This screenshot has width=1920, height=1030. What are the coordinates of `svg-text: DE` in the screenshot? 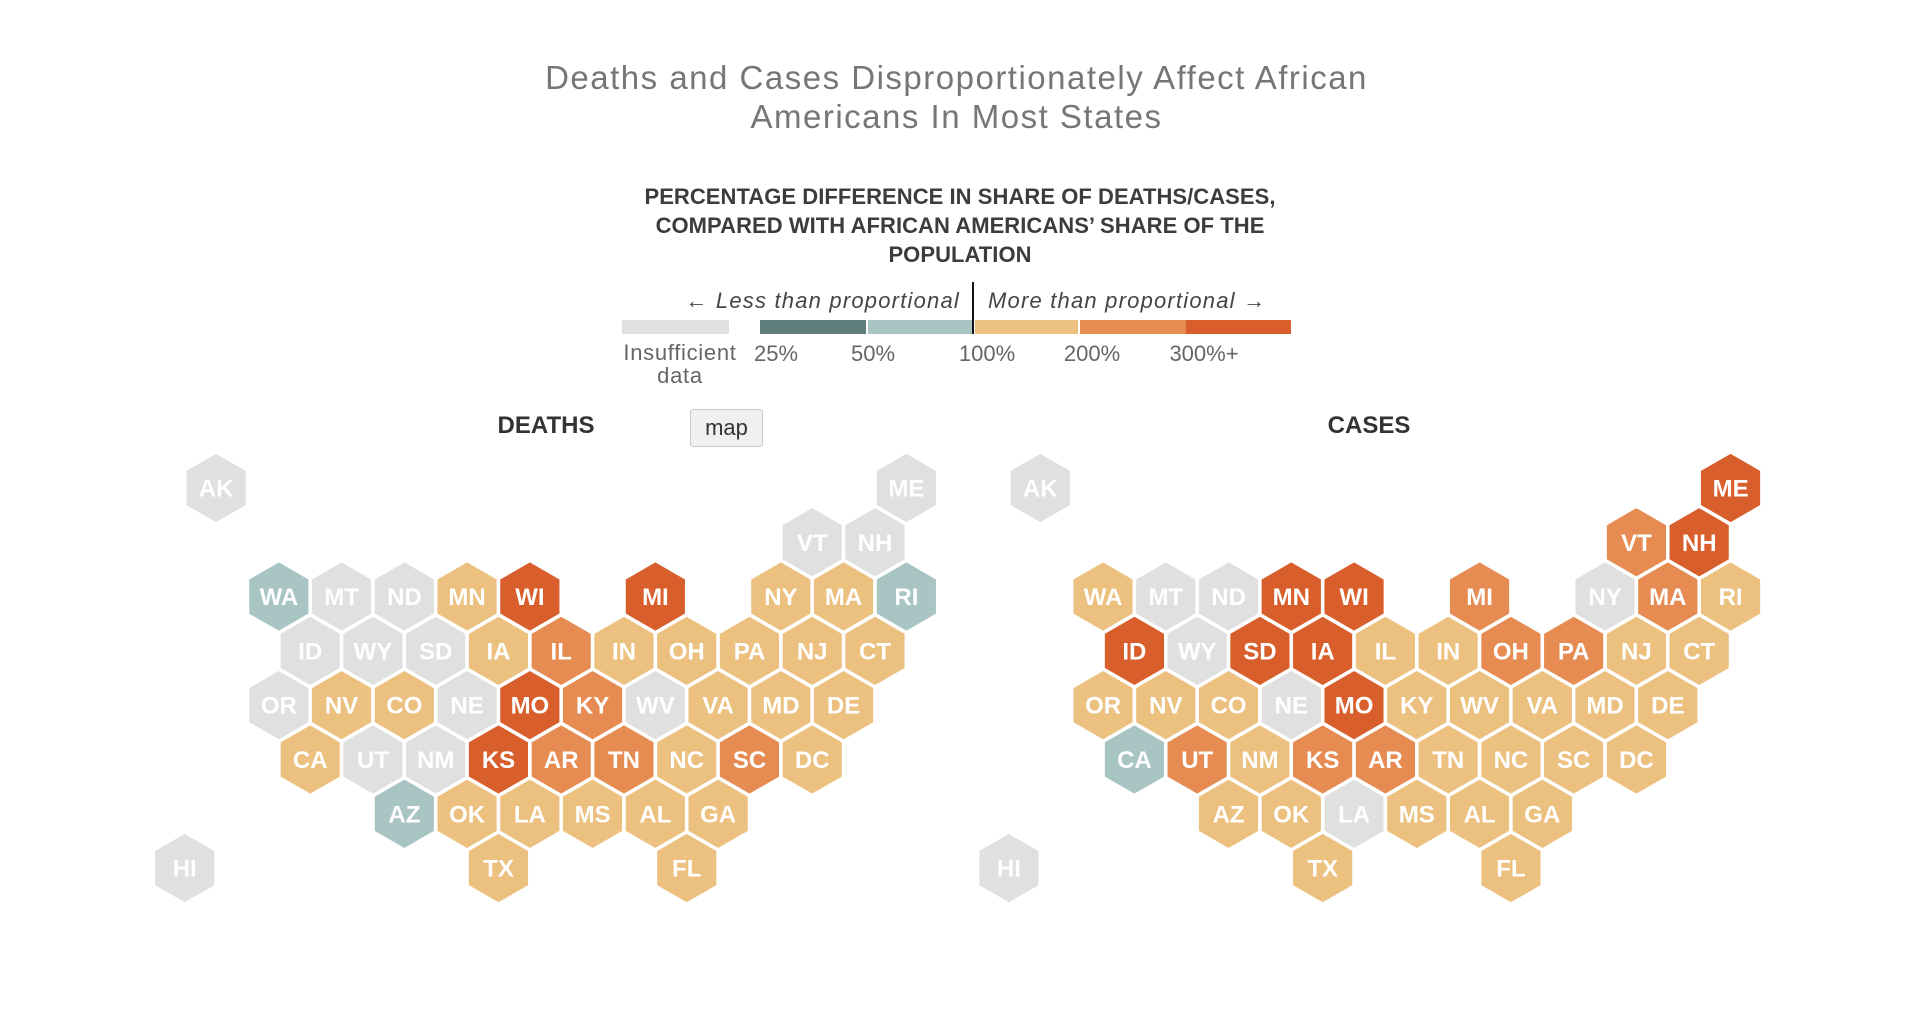 It's located at (843, 706).